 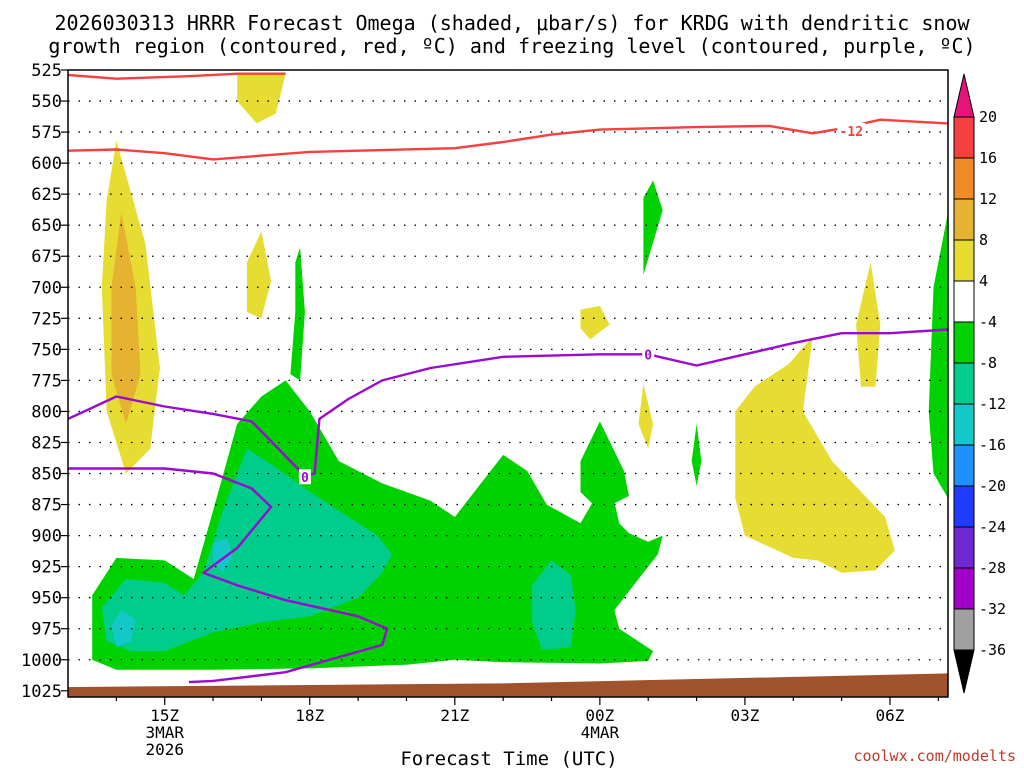 What do you see at coordinates (508, 758) in the screenshot?
I see `x-axis-label: Forecast Time (UTC)` at bounding box center [508, 758].